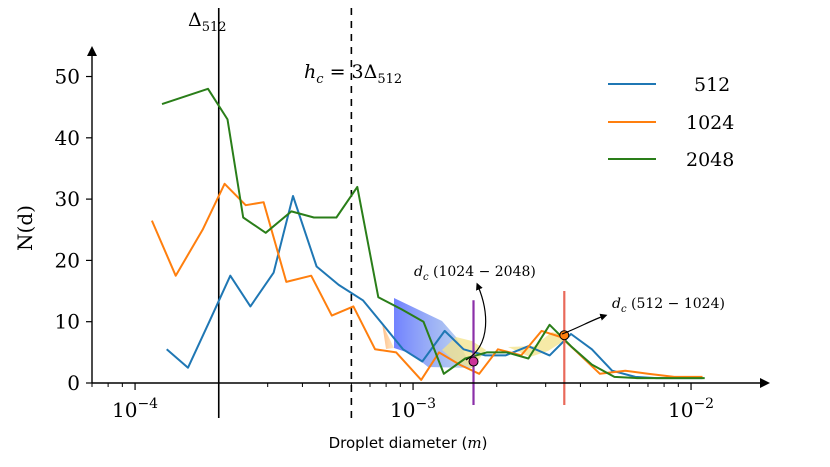 This screenshot has height=467, width=830. Describe the element at coordinates (710, 123) in the screenshot. I see `legend-label-1024: 1024` at that location.